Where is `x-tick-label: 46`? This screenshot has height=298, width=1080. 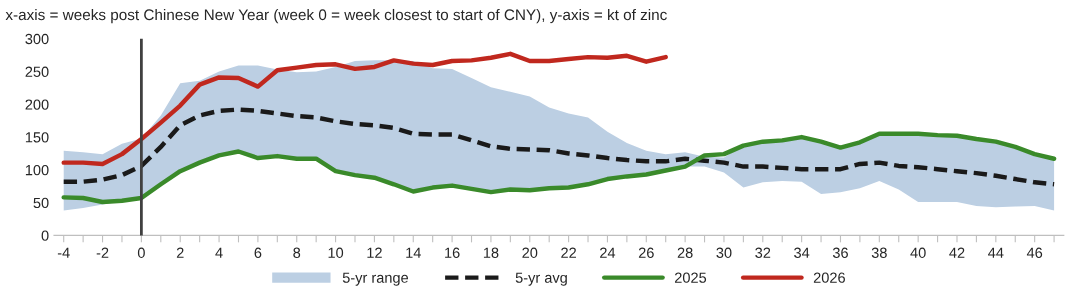 x-tick-label: 46 is located at coordinates (1034, 252).